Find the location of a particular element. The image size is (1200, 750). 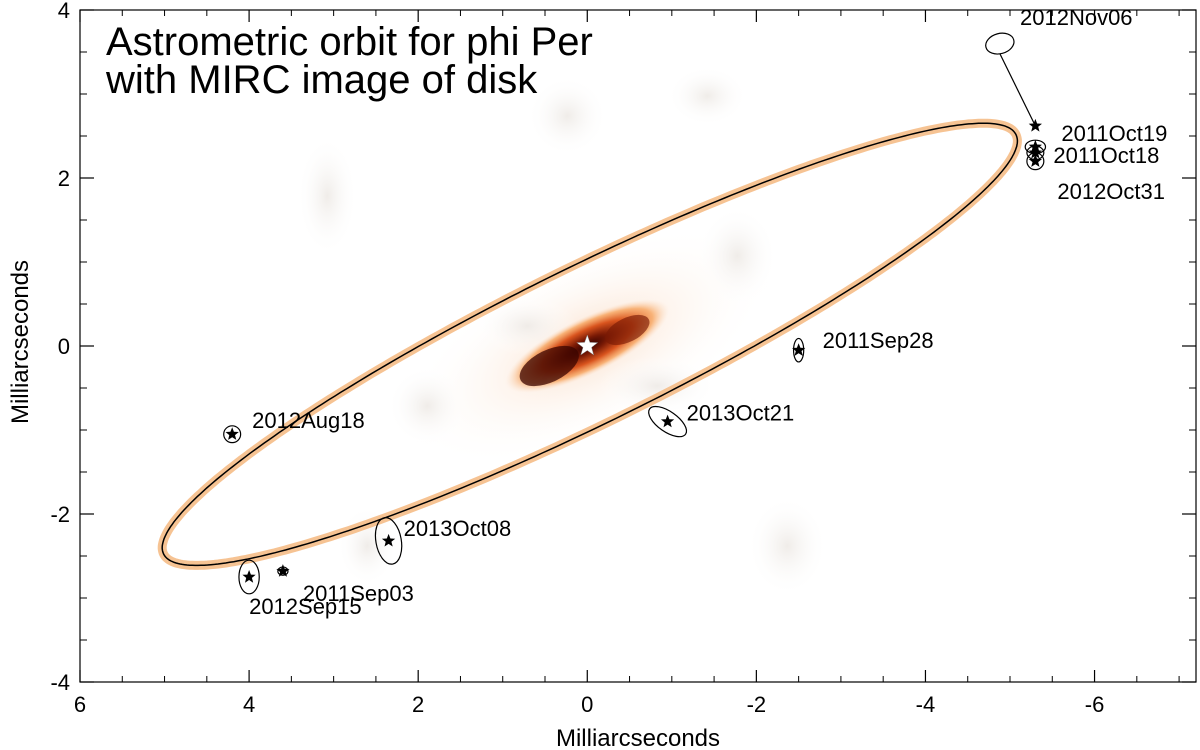

x-tick-label: -6 is located at coordinates (1095, 704).